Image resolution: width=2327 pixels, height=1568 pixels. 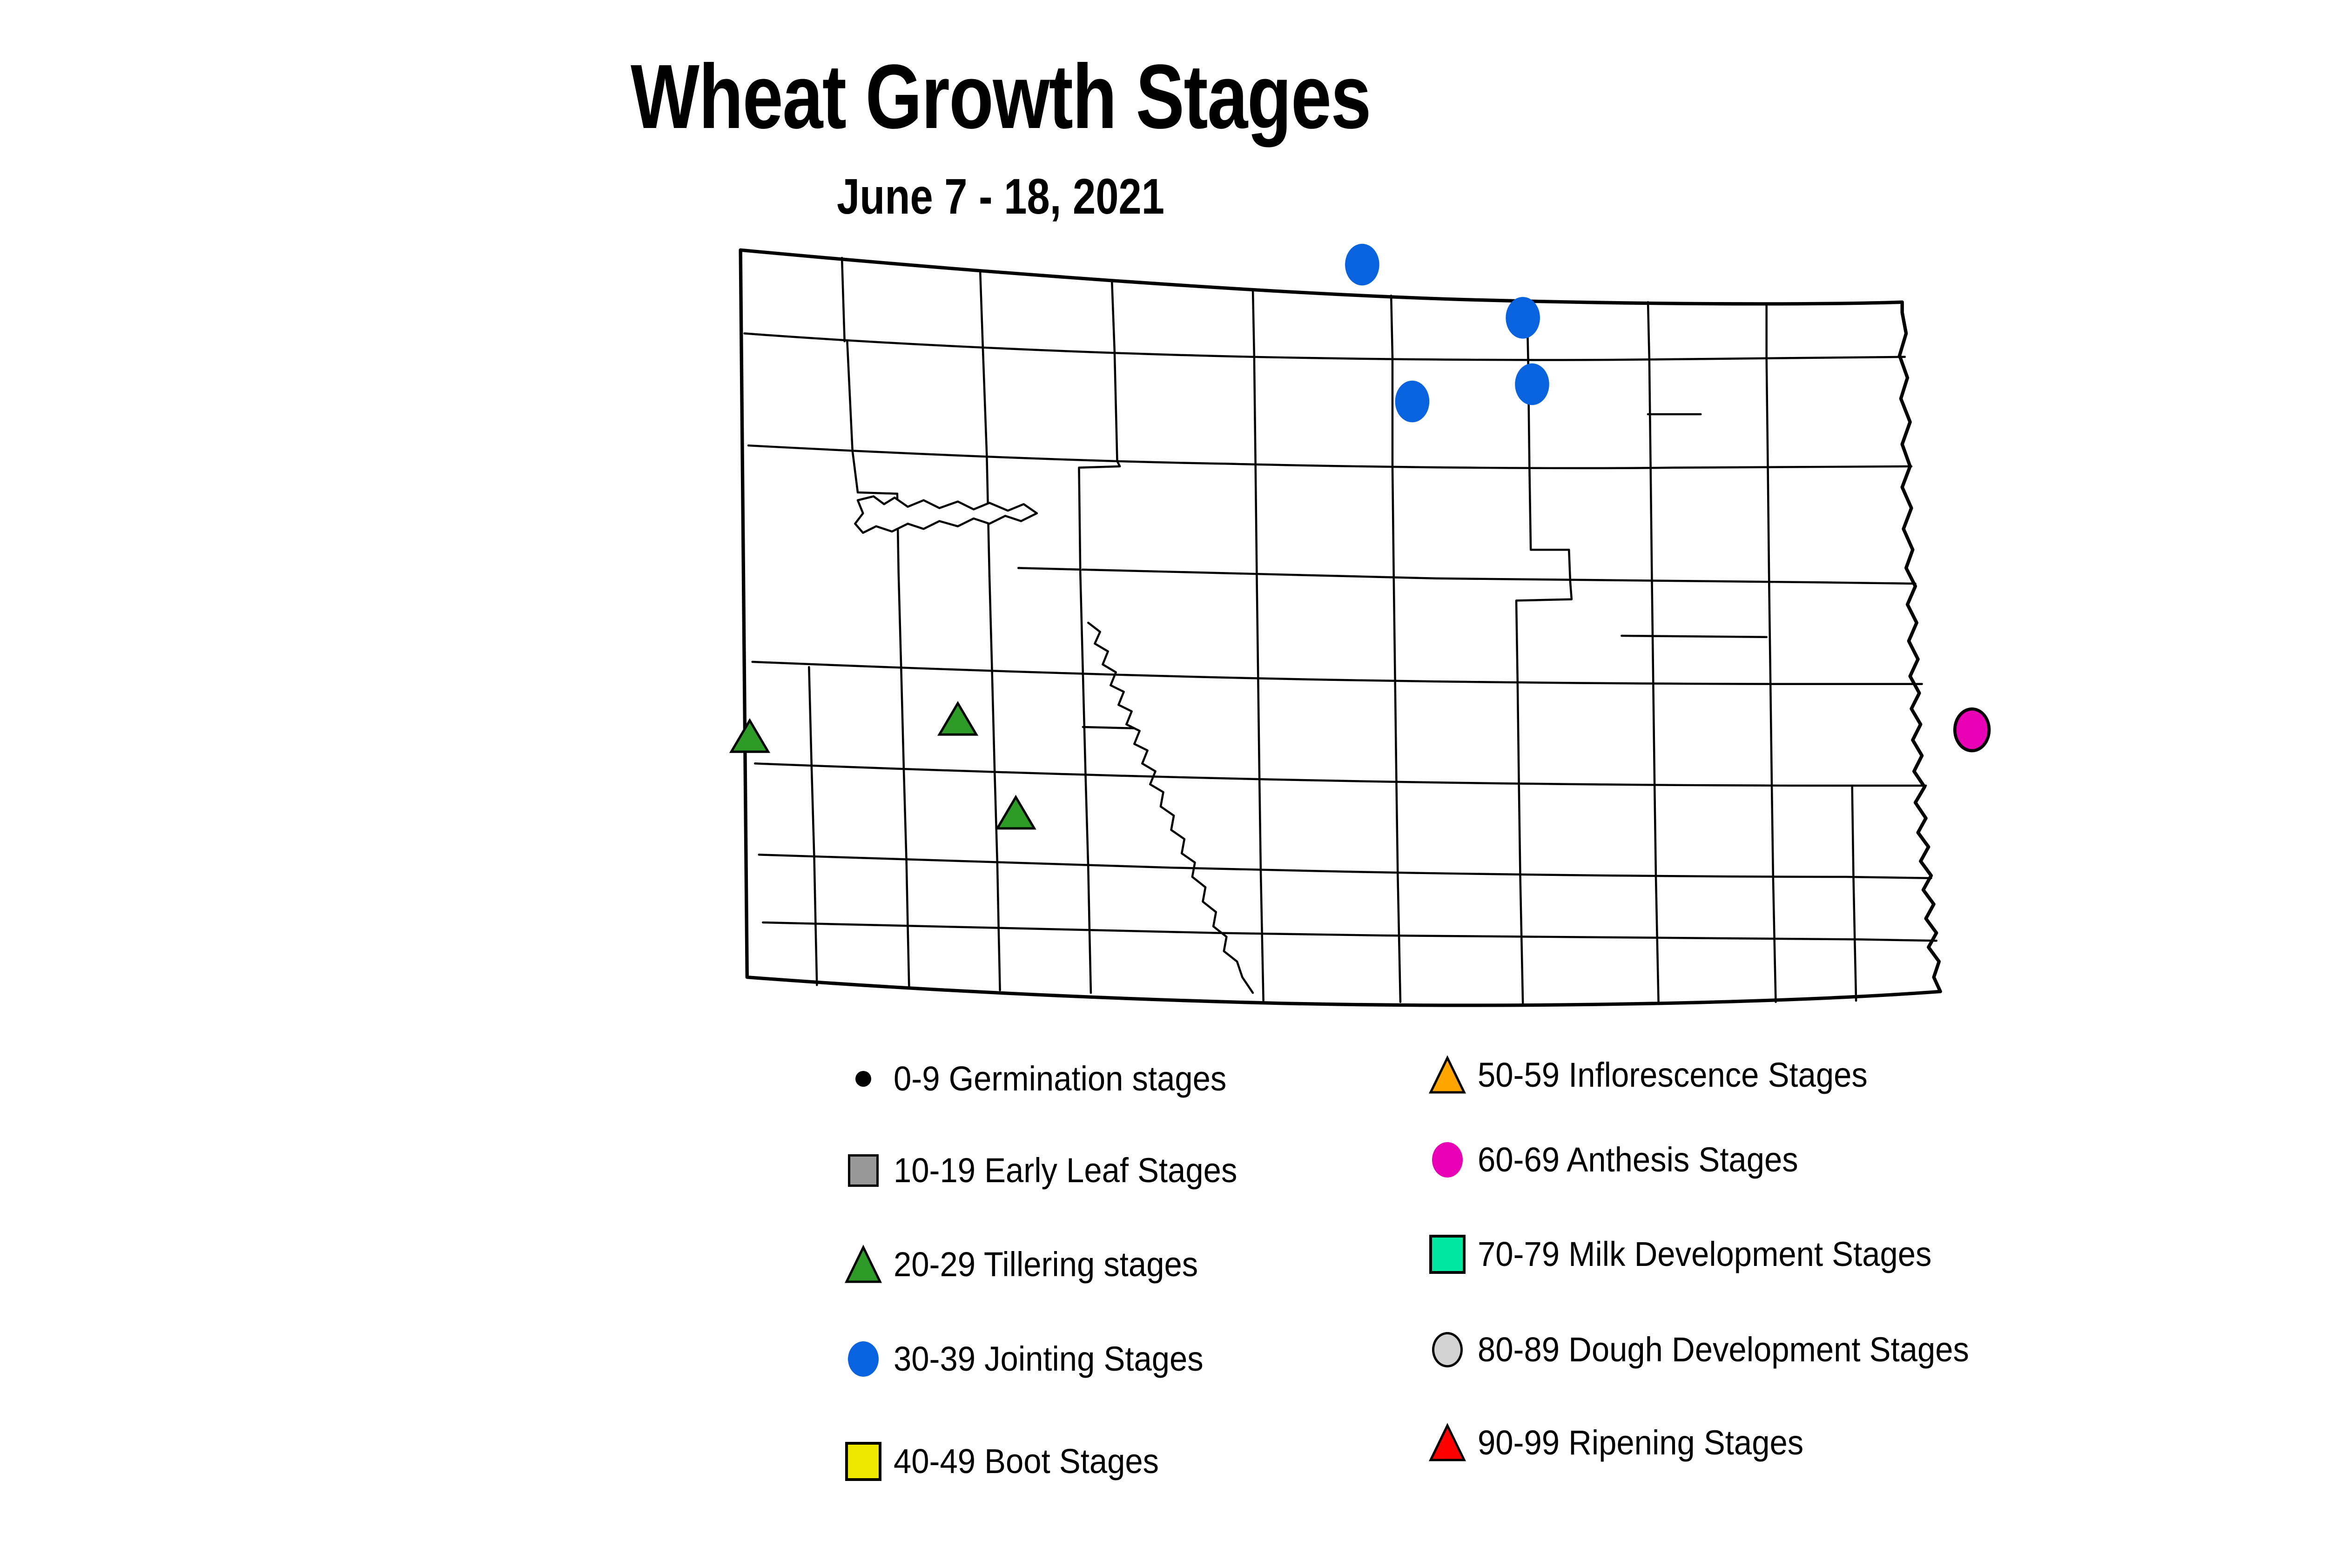 What do you see at coordinates (1544, 632) in the screenshot?
I see `vline-t4-f` at bounding box center [1544, 632].